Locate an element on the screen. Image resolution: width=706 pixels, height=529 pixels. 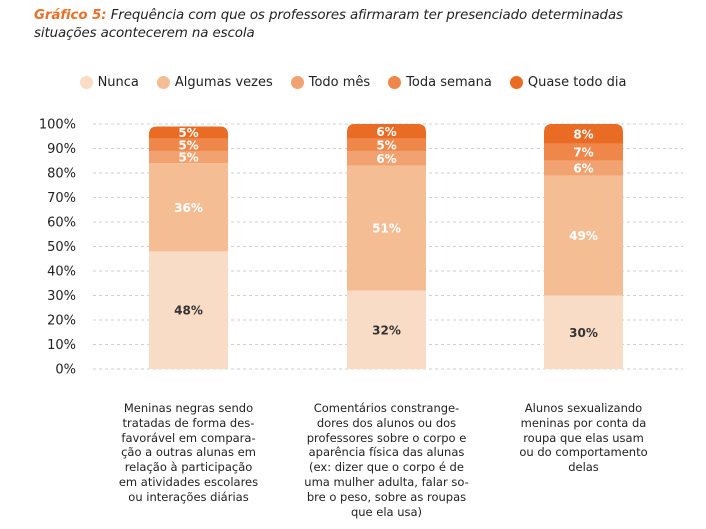
y-tick-label: 60% is located at coordinates (61, 223).